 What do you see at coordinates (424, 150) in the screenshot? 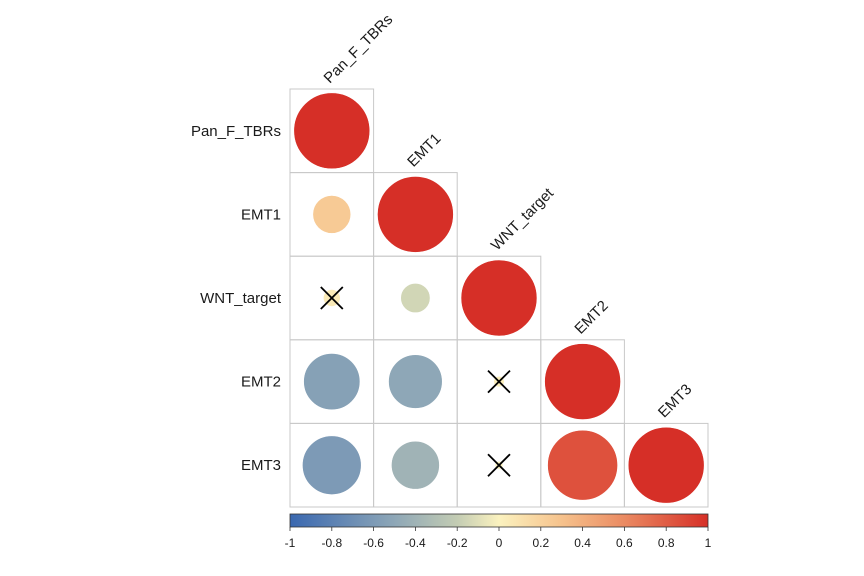
I see `column-label-EMT1: EMT1` at bounding box center [424, 150].